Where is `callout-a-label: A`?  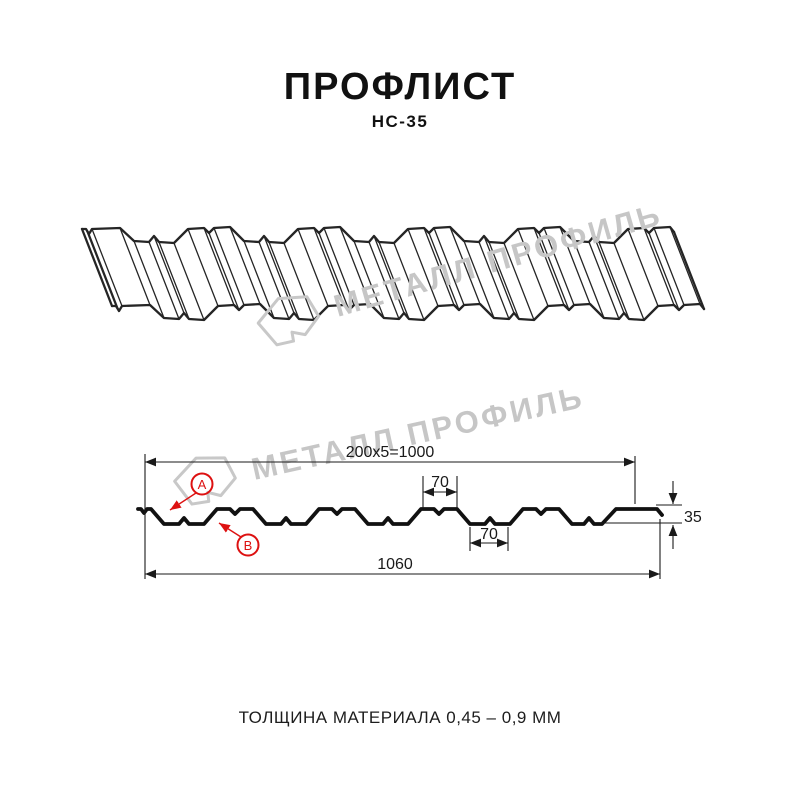 callout-a-label: A is located at coordinates (202, 484).